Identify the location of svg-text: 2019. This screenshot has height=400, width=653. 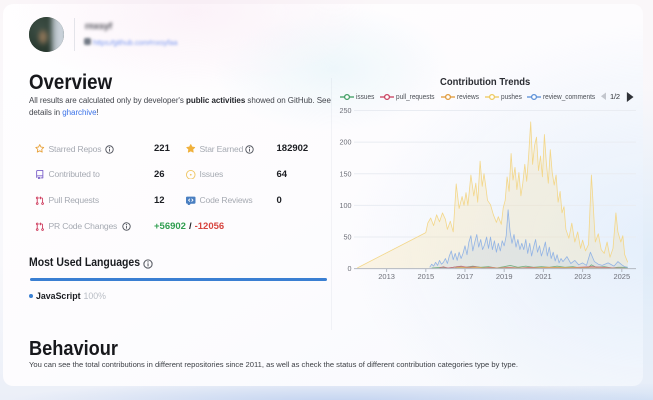
(504, 276).